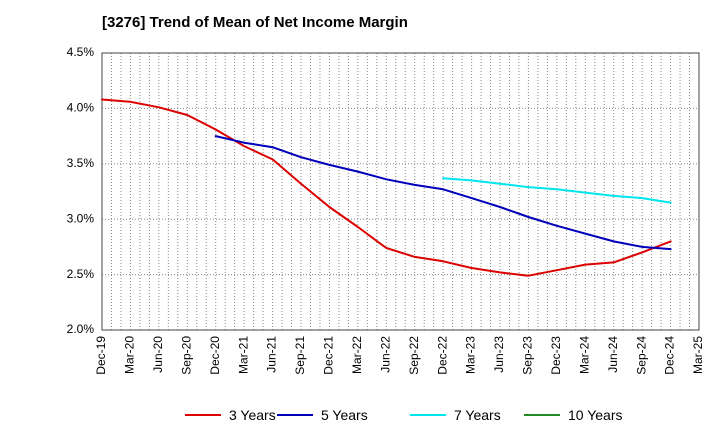  What do you see at coordinates (81, 163) in the screenshot?
I see `y-tick-label: 3.5%` at bounding box center [81, 163].